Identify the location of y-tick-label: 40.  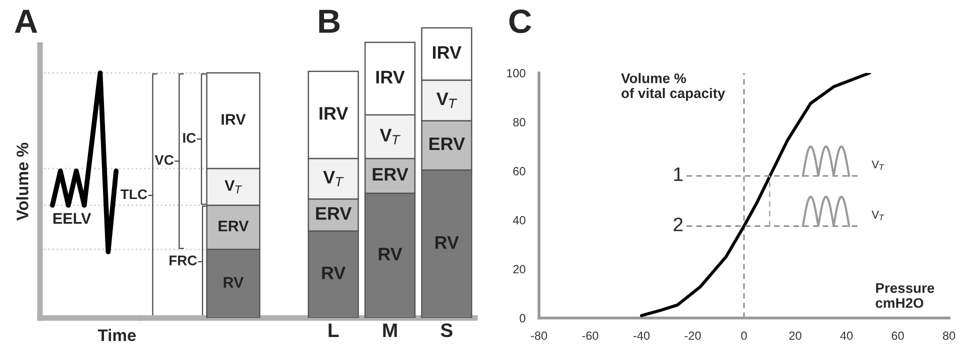
(519, 220).